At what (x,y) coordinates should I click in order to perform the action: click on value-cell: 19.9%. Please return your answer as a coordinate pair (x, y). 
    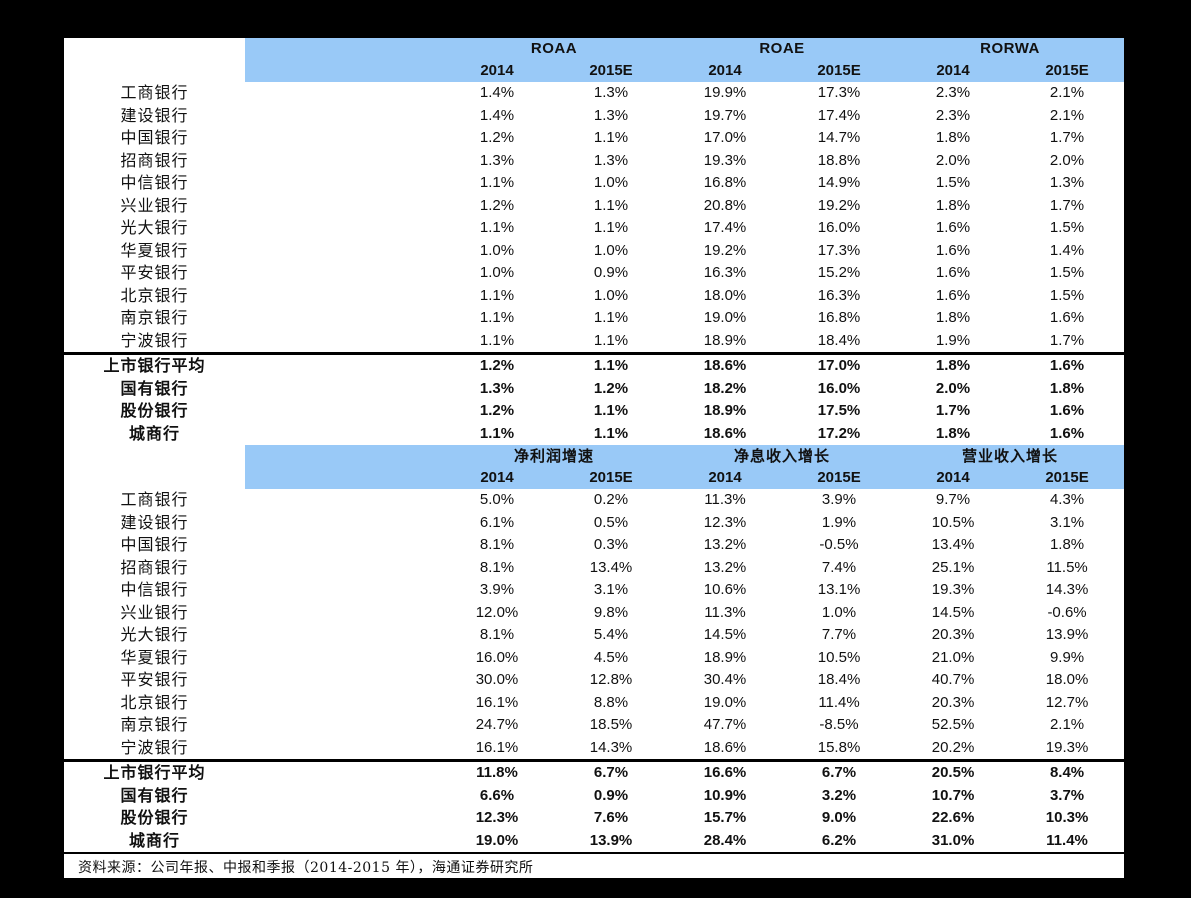
    Looking at the image, I should click on (725, 92).